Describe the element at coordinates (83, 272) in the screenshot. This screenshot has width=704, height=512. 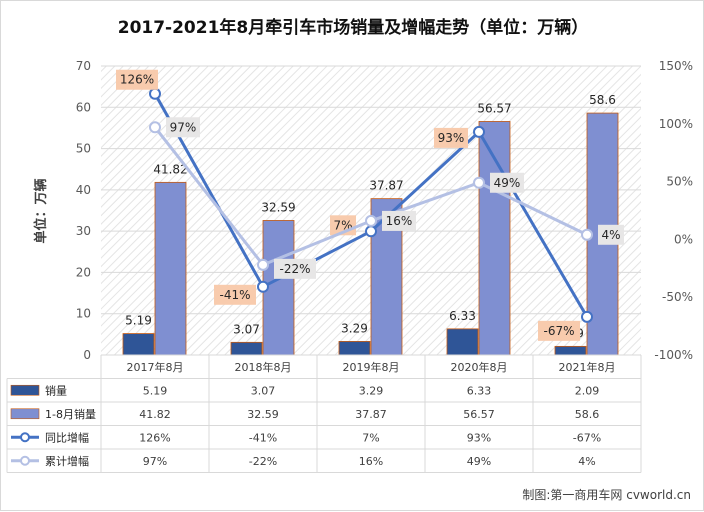
I see `y-tick-label: 20` at that location.